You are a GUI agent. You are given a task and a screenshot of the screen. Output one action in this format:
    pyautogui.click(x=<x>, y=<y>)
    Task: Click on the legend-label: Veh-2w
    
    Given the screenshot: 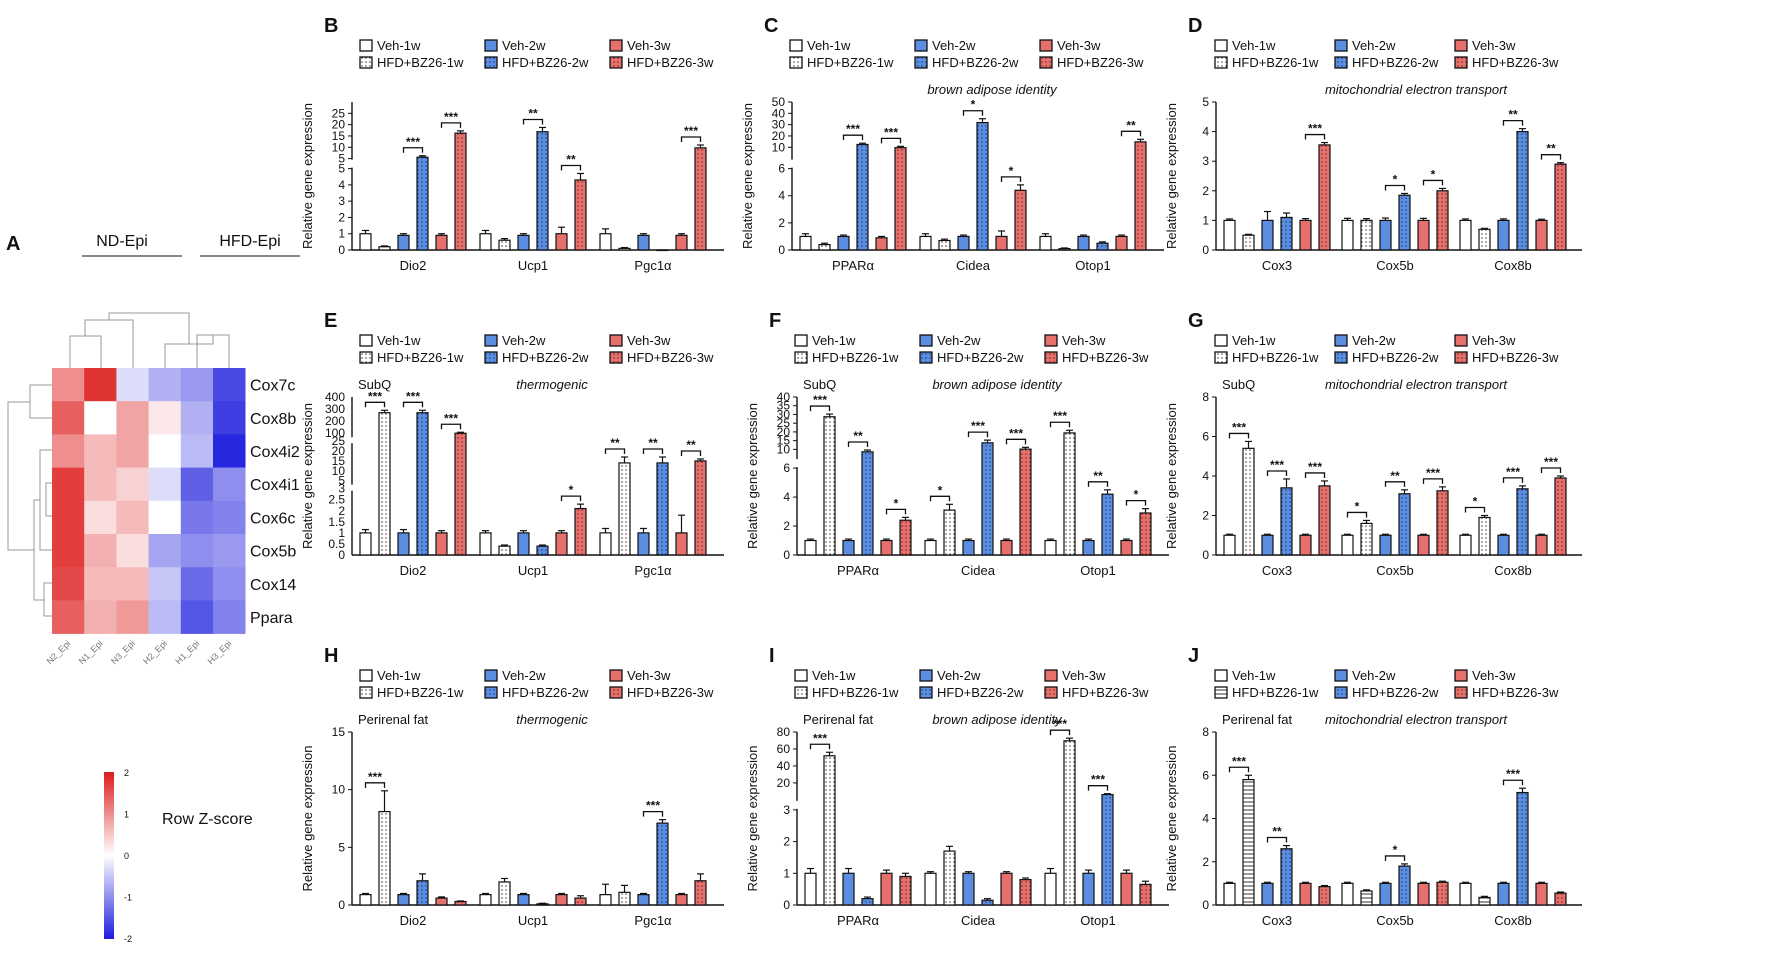 What is the action you would take?
    pyautogui.click(x=1374, y=45)
    